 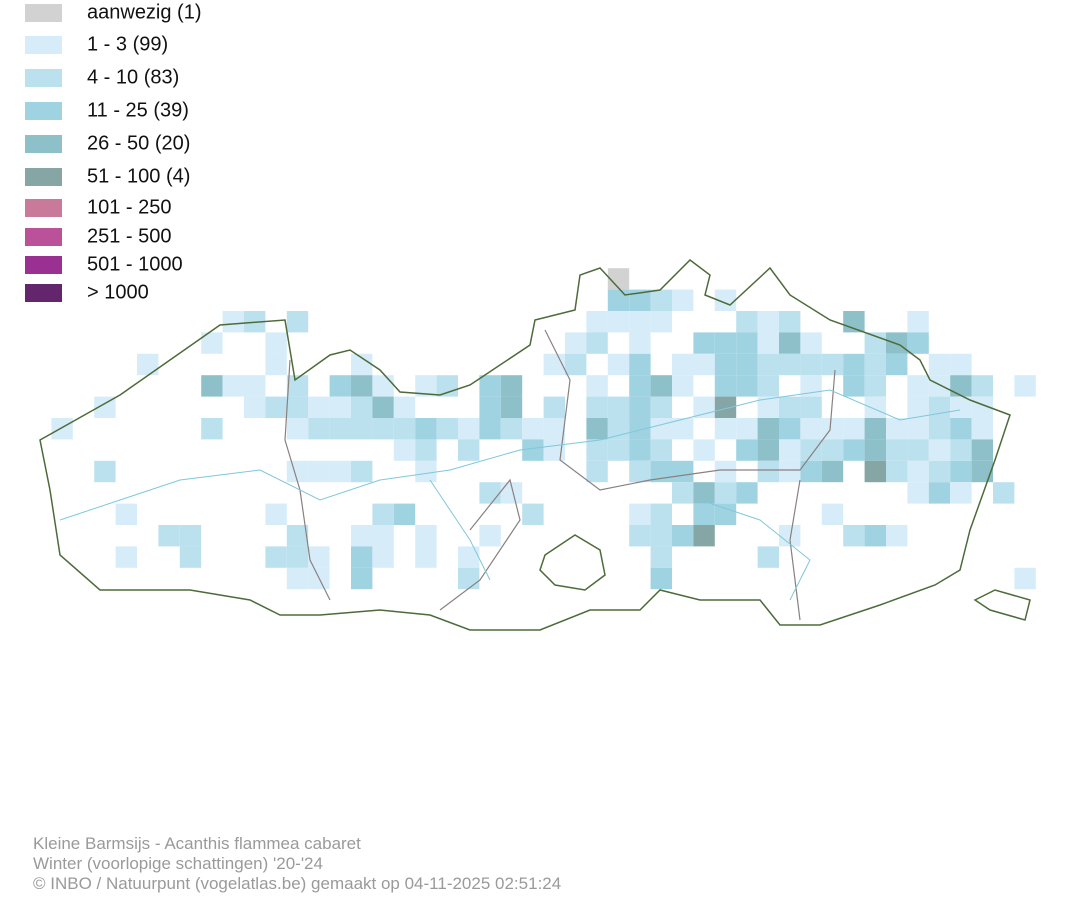 I want to click on legend-label: 1 - 3 (99), so click(x=127, y=44).